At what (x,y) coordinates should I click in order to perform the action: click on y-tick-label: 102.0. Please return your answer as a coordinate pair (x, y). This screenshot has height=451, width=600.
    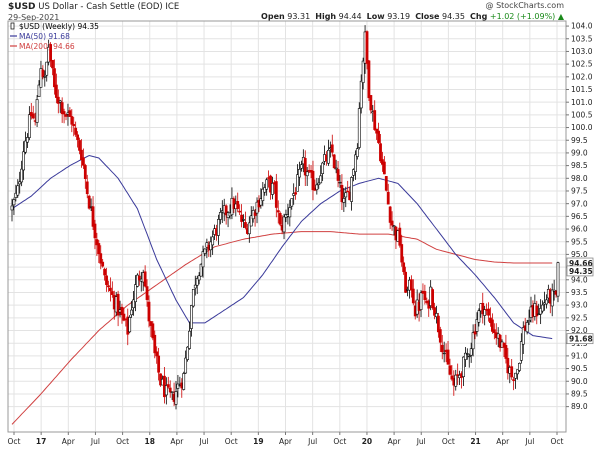
    Looking at the image, I should click on (582, 76).